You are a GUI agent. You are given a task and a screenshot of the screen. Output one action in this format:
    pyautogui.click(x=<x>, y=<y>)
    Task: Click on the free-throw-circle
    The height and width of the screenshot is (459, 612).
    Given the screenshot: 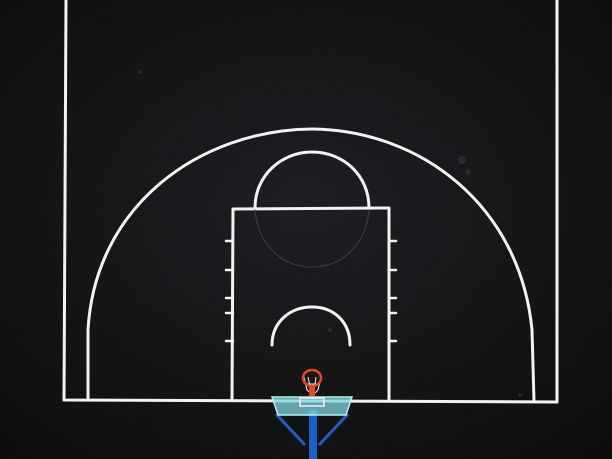 What is the action you would take?
    pyautogui.click(x=312, y=180)
    